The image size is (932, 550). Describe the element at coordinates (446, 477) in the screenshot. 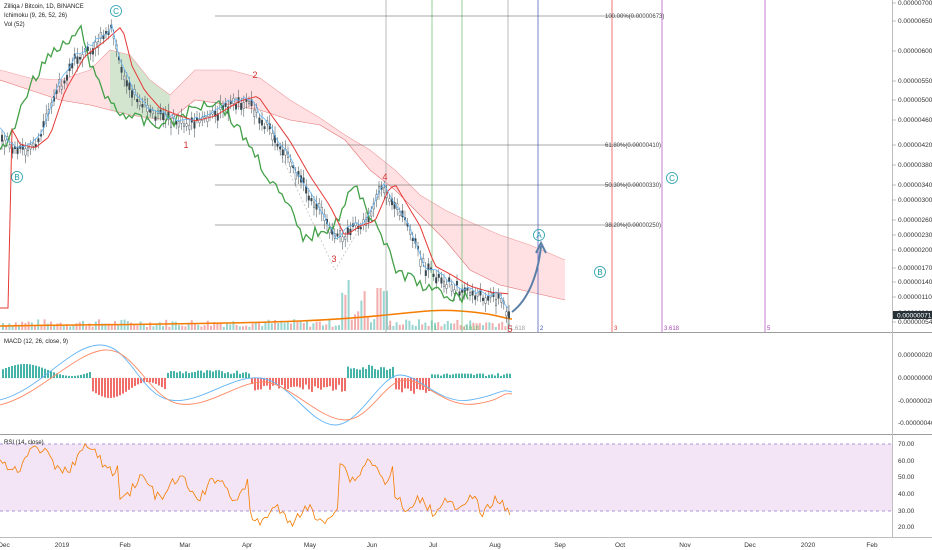

I see `rsi-band` at that location.